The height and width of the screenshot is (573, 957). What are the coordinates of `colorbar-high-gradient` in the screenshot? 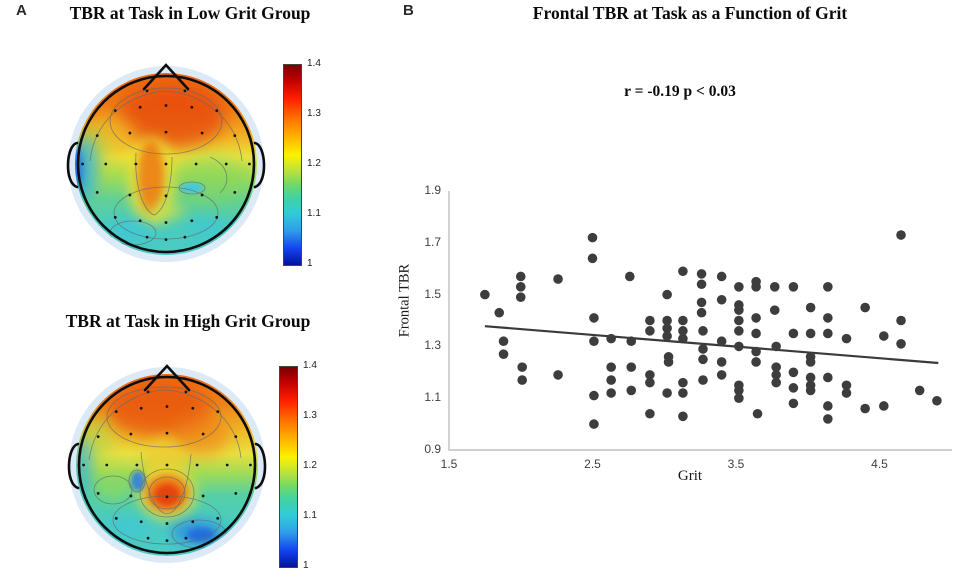 It's located at (288, 467).